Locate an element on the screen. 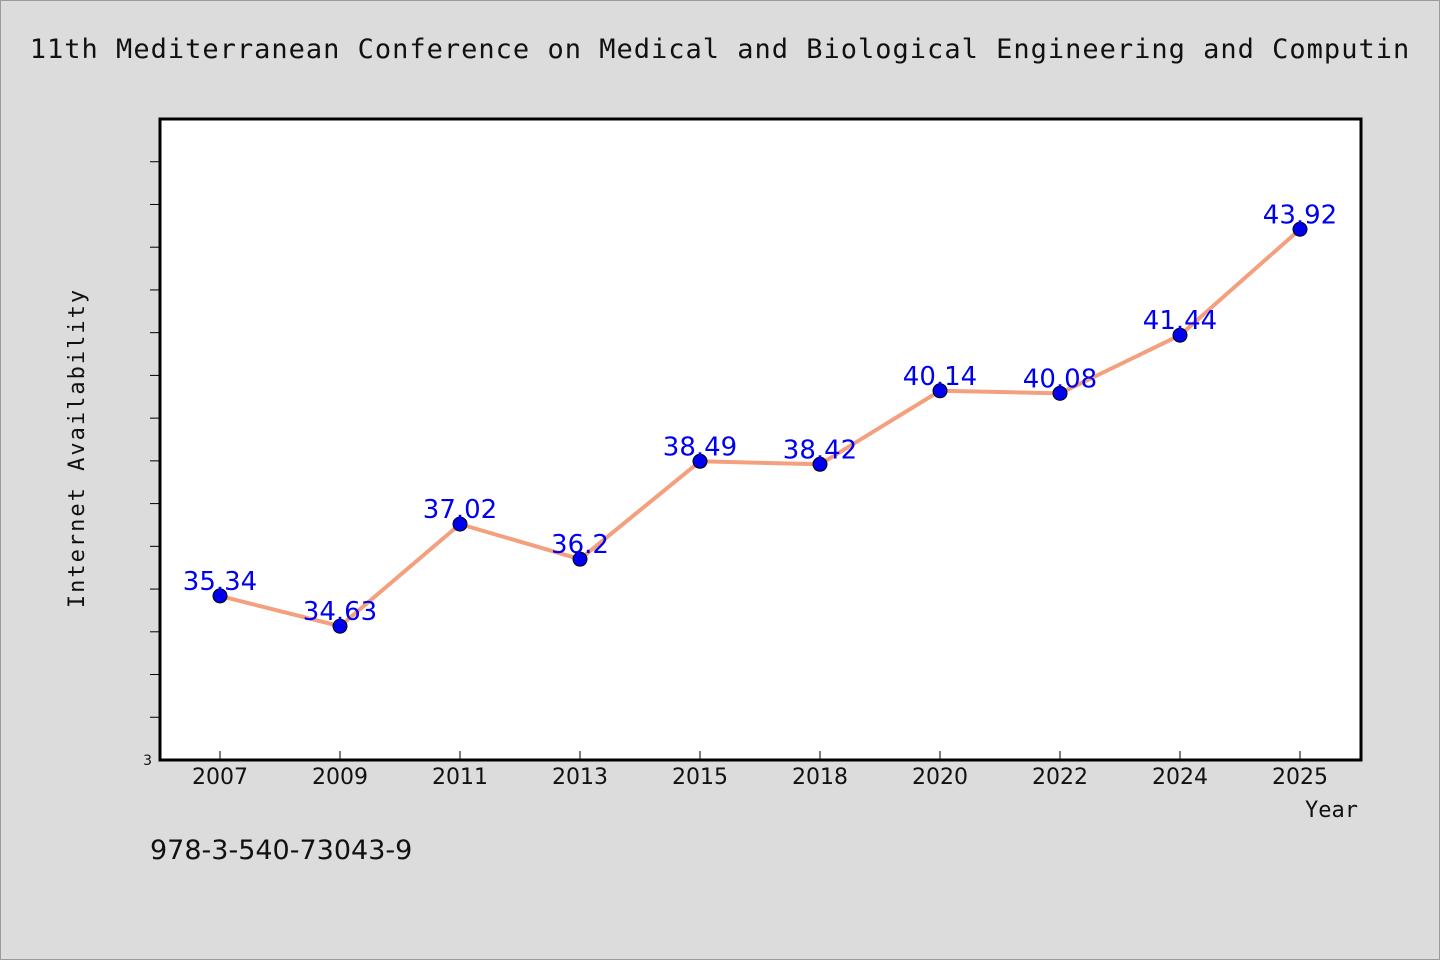  x-tick-label: 2009 is located at coordinates (340, 777).